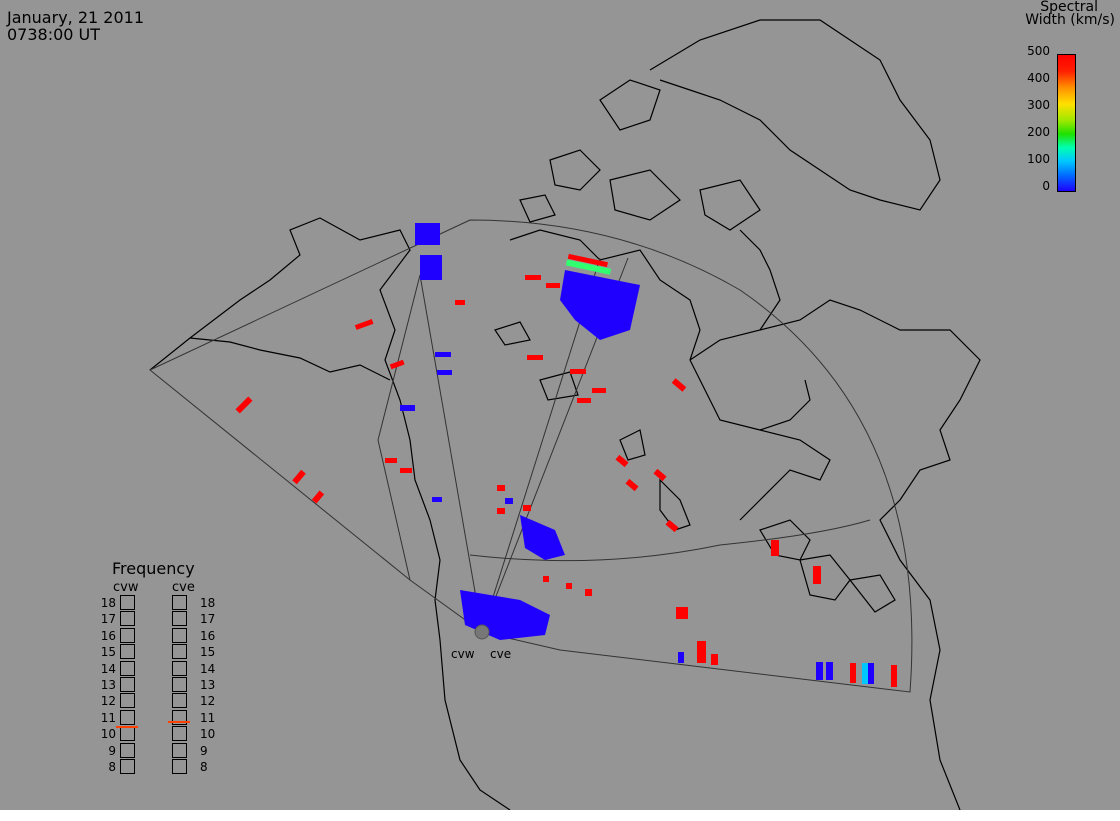 The height and width of the screenshot is (821, 1120). What do you see at coordinates (208, 685) in the screenshot?
I see `frequency-level-label-right: 13` at bounding box center [208, 685].